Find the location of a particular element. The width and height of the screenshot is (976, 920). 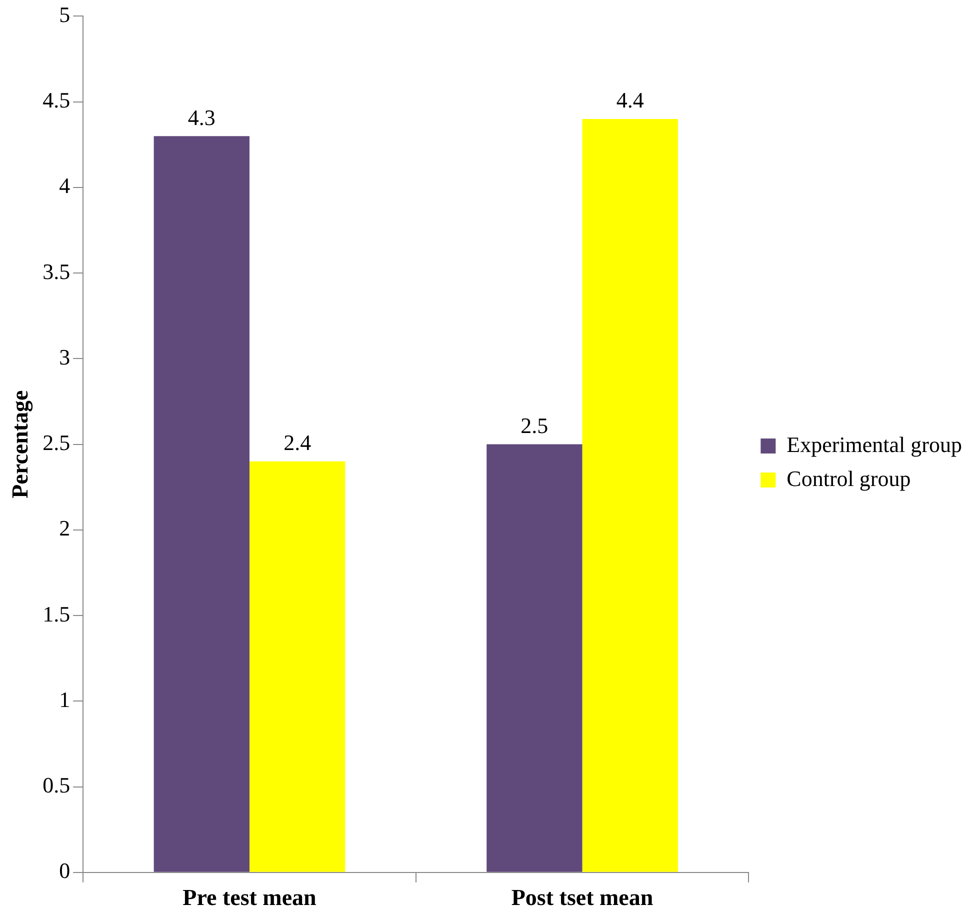

y-tick-label: 1.5 is located at coordinates (56, 613).